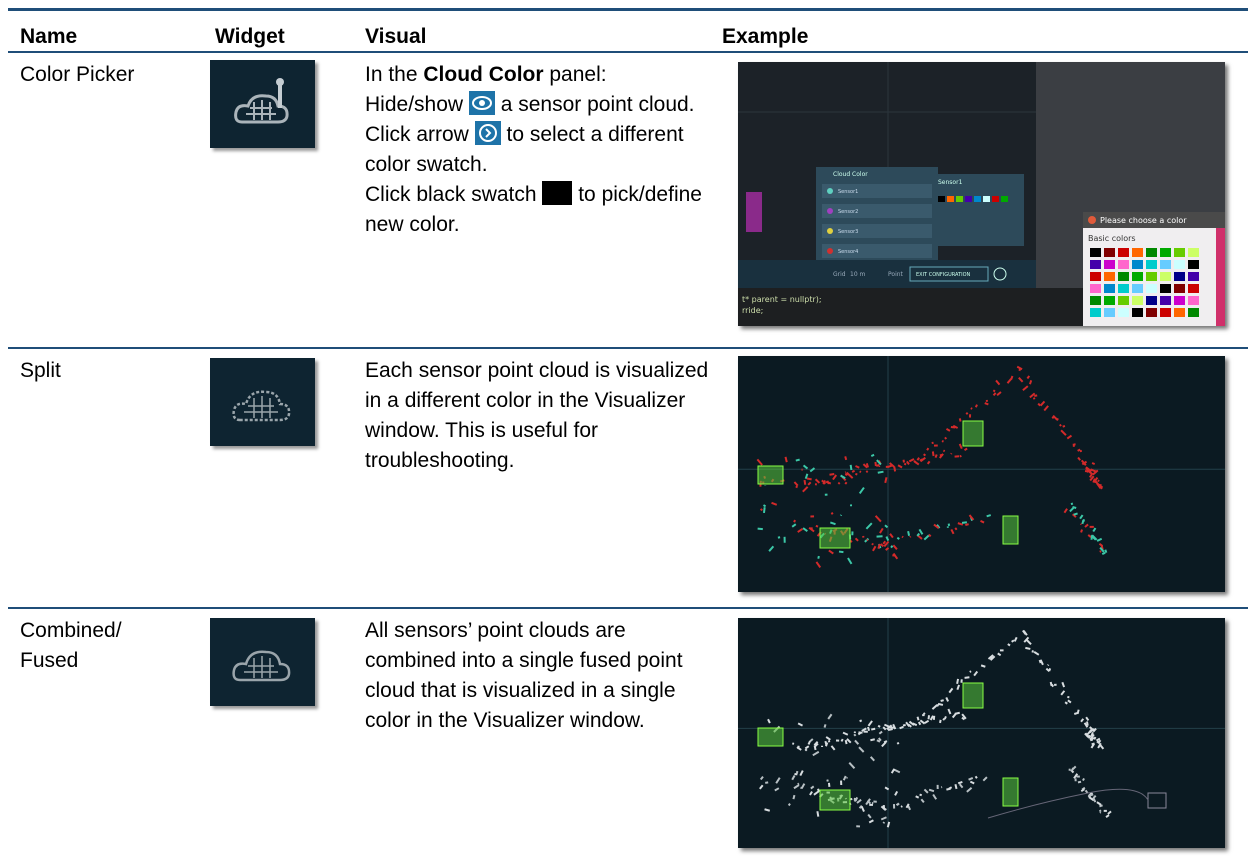 This screenshot has width=1248, height=856. Describe the element at coordinates (454, 194) in the screenshot. I see `text: Click black swatch` at that location.